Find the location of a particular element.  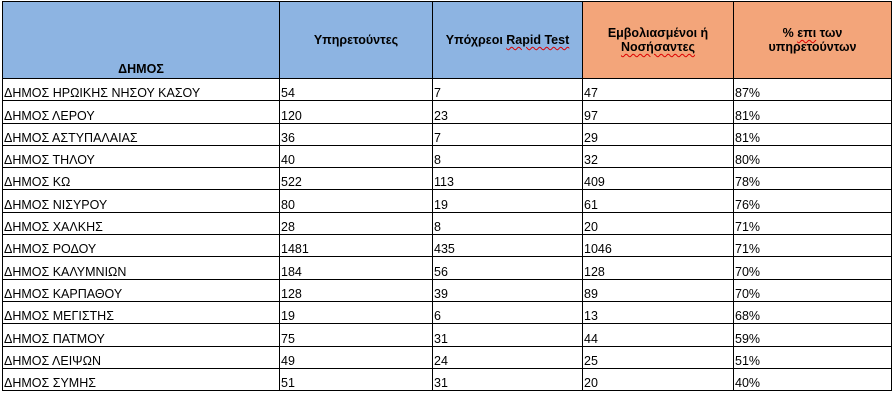

cell-serving: 75 is located at coordinates (356, 335).